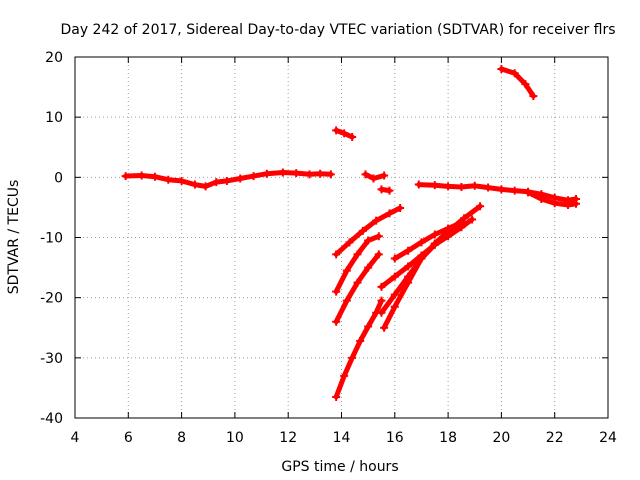 The height and width of the screenshot is (480, 640). Describe the element at coordinates (75, 438) in the screenshot. I see `x-tick-label: 4` at that location.